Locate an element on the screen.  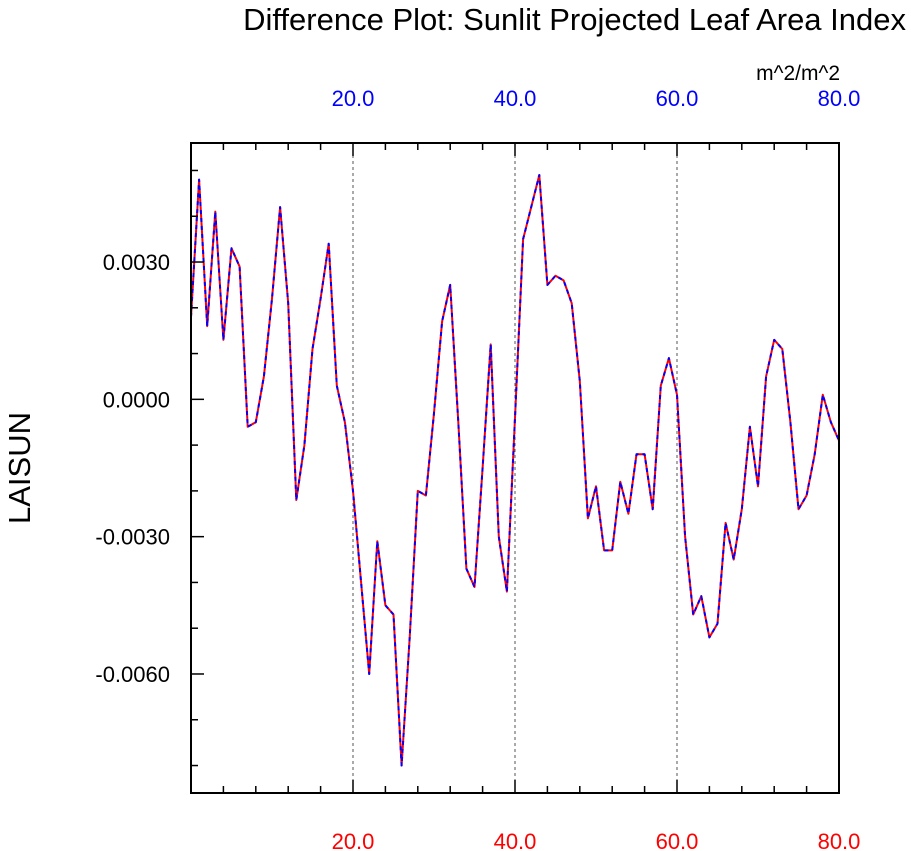
y-axis-label: LAISUN is located at coordinates (19, 468).